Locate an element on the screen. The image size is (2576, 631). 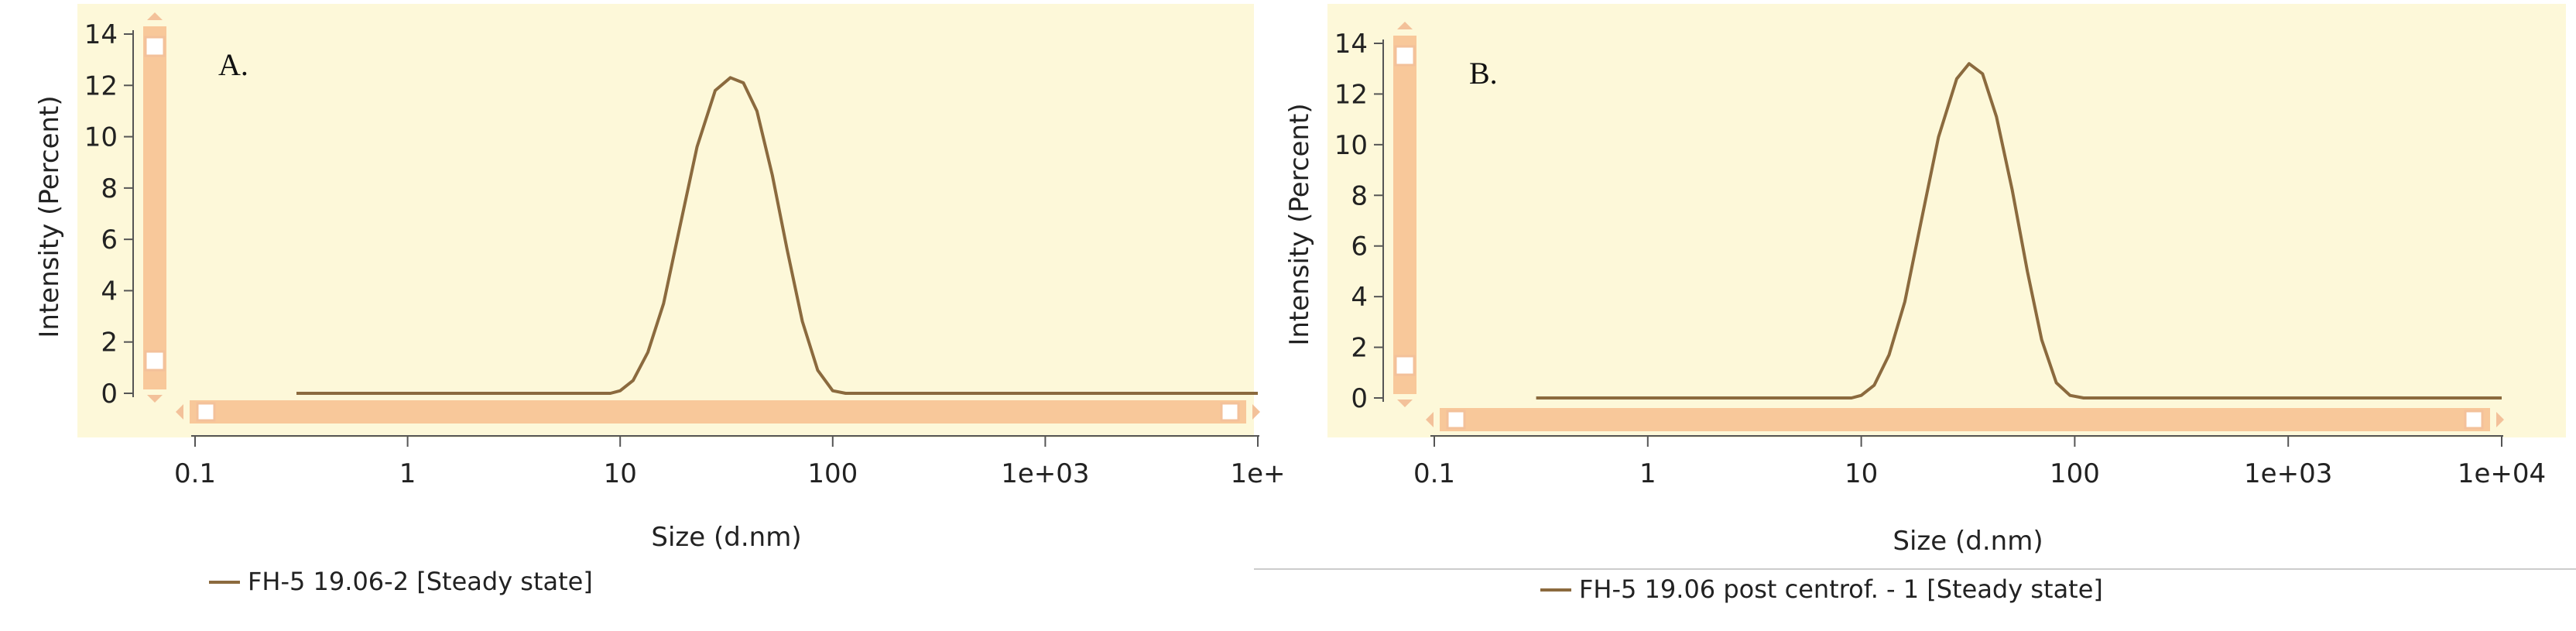
panel-label: B. is located at coordinates (1484, 73).